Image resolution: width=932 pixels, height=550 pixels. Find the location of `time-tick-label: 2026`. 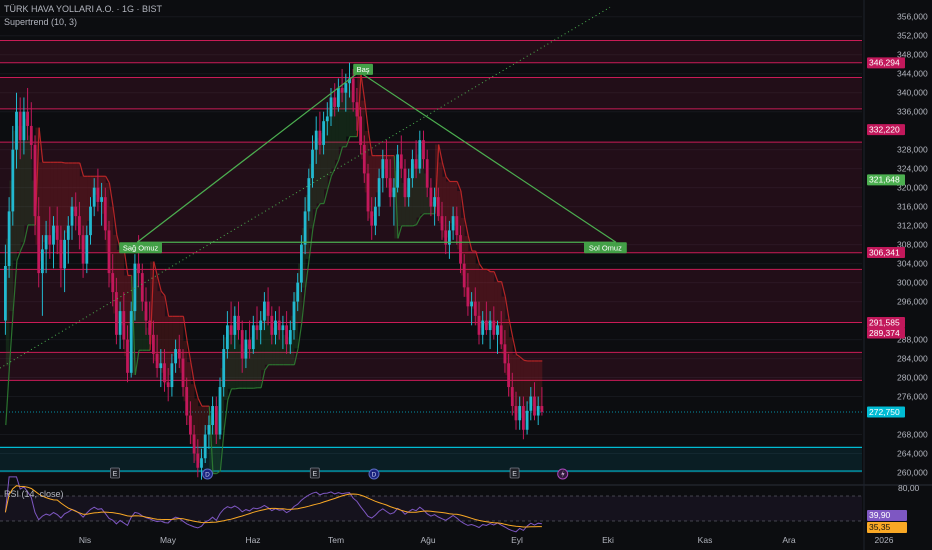

time-tick-label: 2026 is located at coordinates (884, 540).